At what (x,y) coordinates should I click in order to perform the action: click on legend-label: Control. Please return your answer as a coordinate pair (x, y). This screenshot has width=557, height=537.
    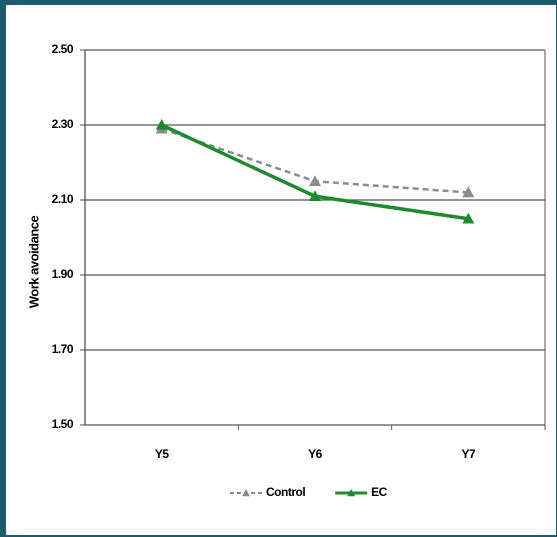
    Looking at the image, I should click on (285, 492).